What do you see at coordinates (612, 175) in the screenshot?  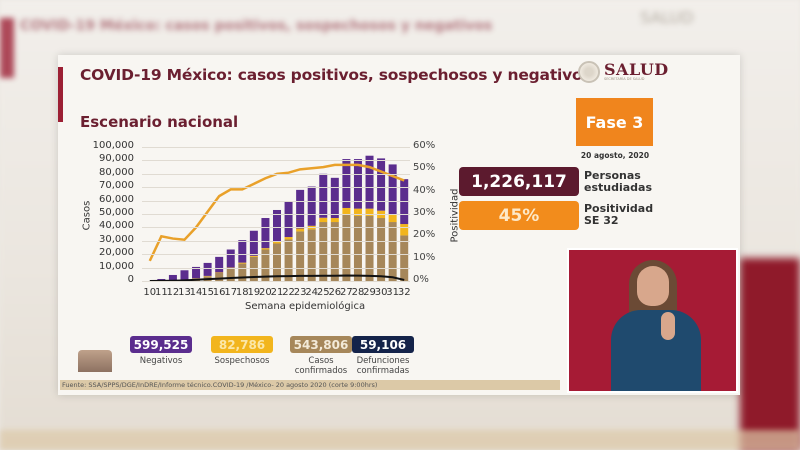 I see `label-line: Personas` at bounding box center [612, 175].